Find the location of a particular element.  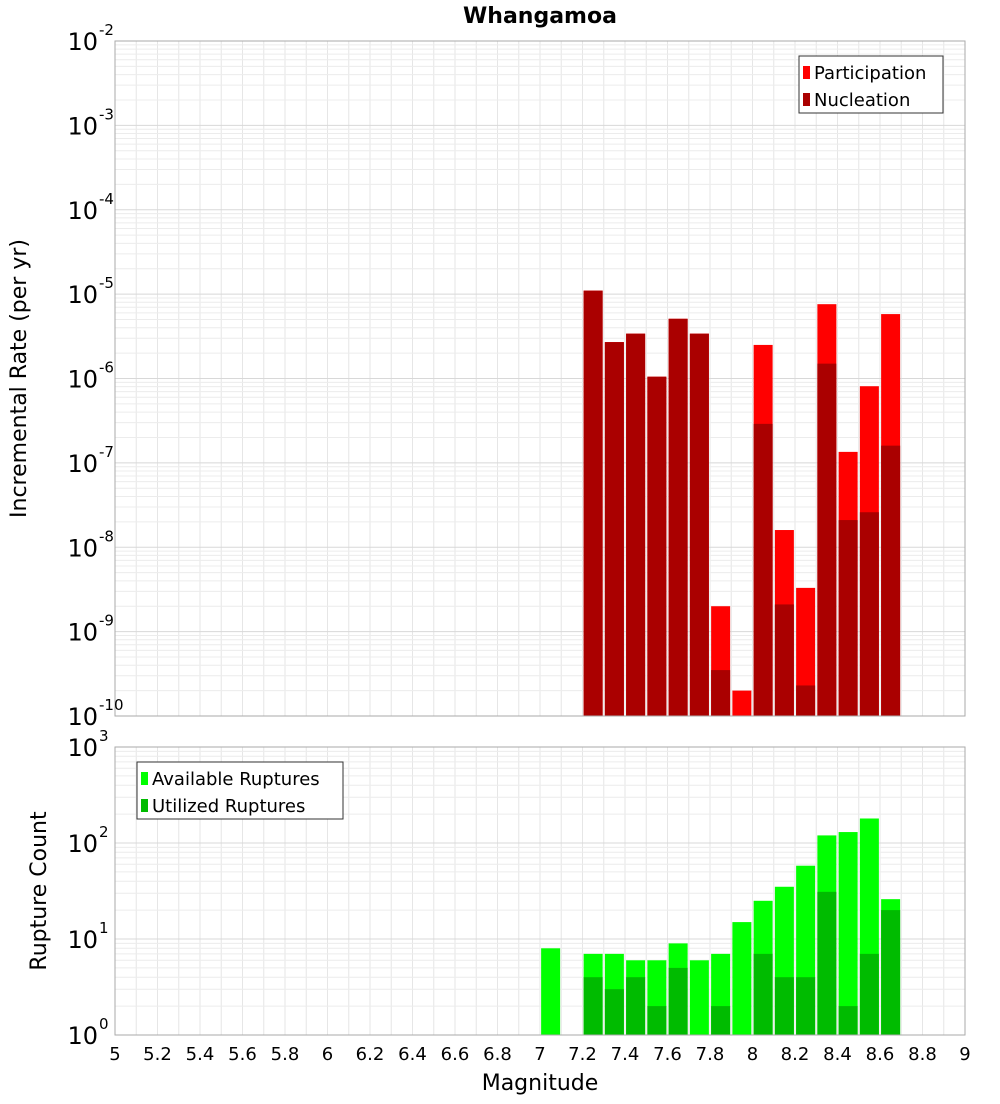

x-tick-label: 5.8 is located at coordinates (285, 1054).